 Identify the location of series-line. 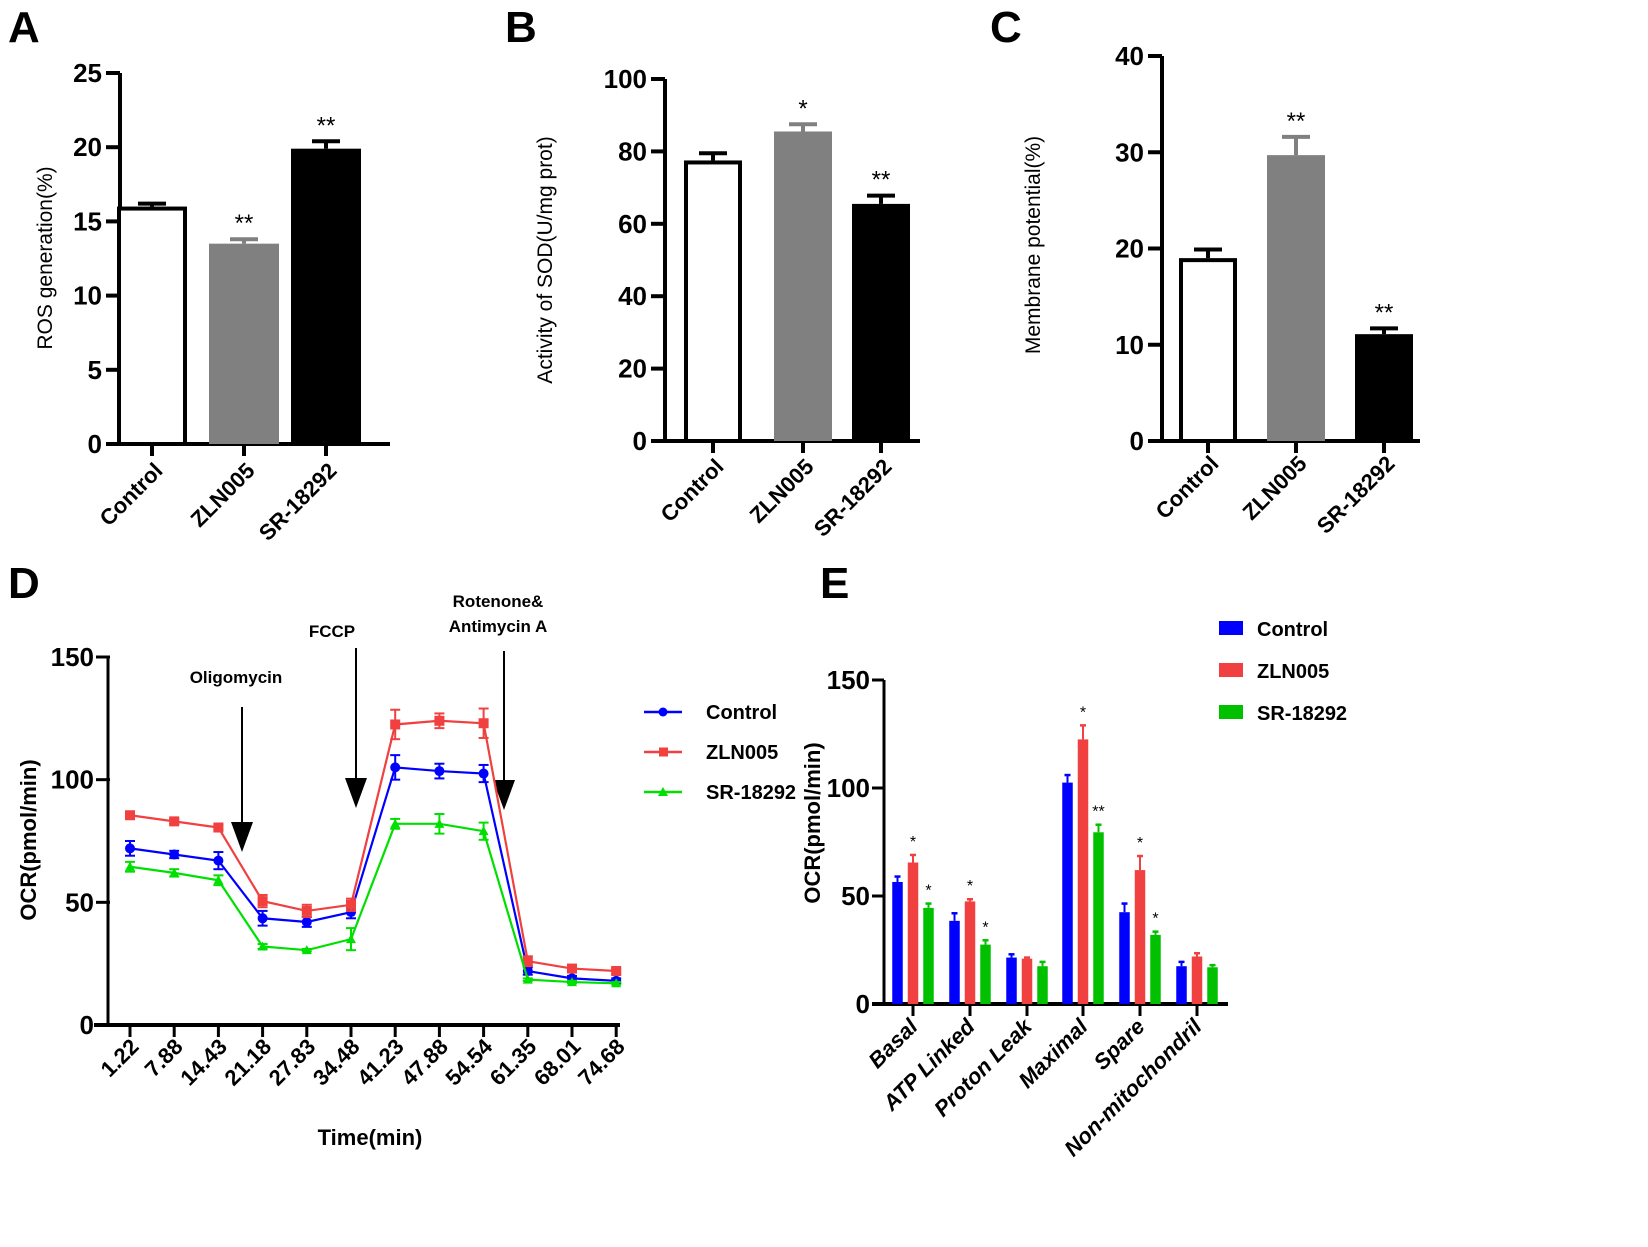
(373, 846).